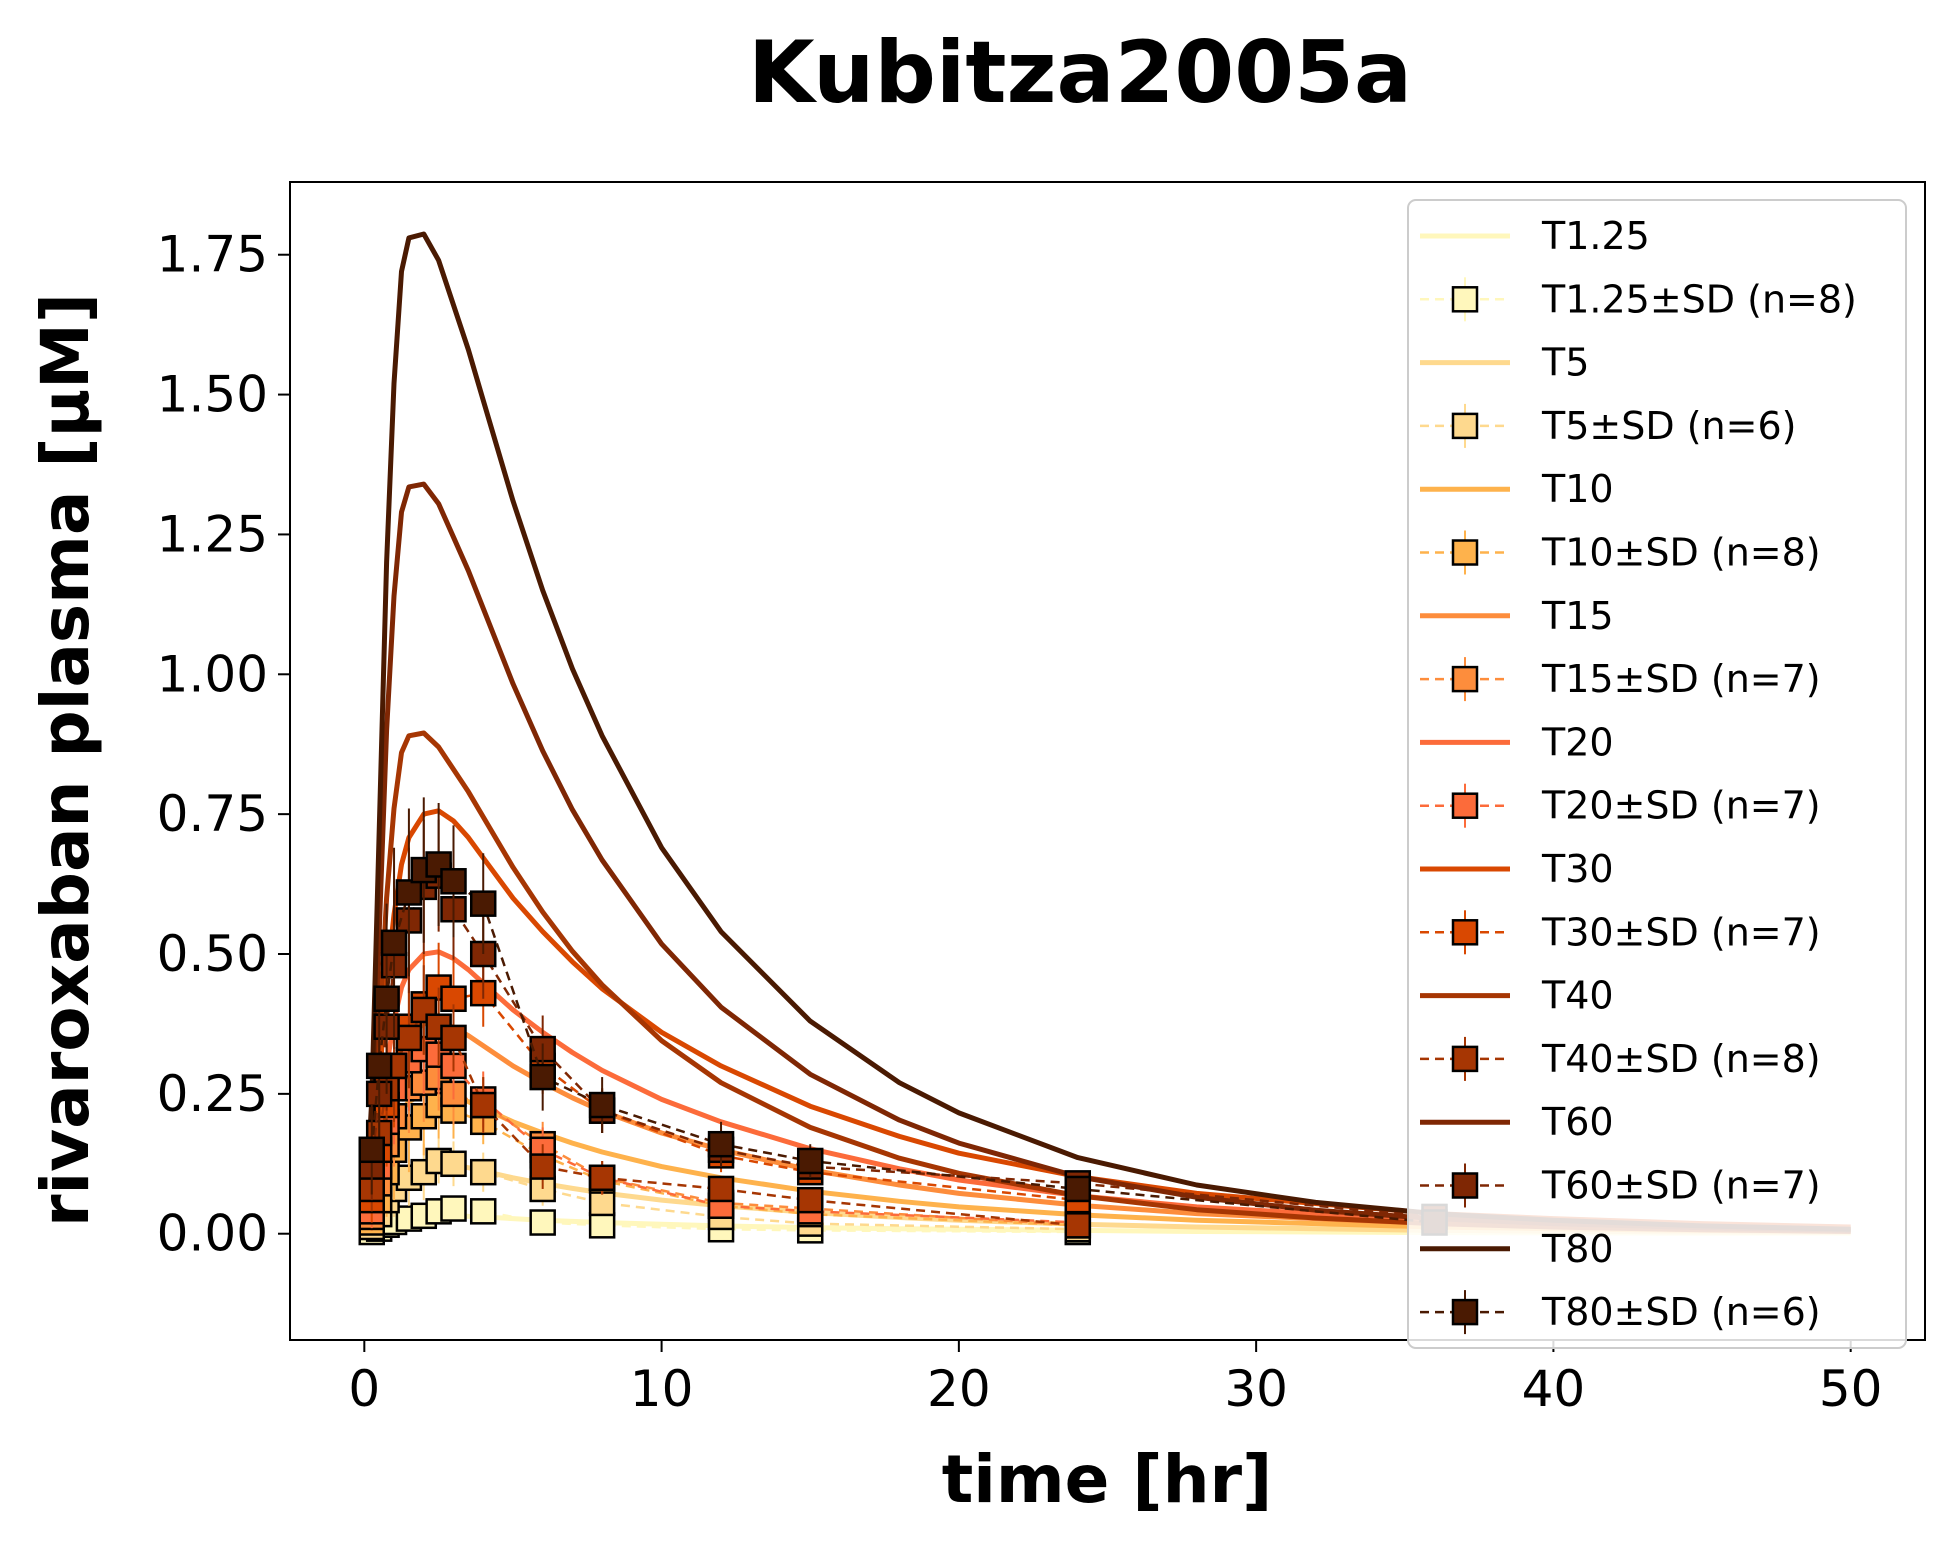  Describe the element at coordinates (1681, 1312) in the screenshot. I see `legend-label: T80±SD (n=6)` at that location.